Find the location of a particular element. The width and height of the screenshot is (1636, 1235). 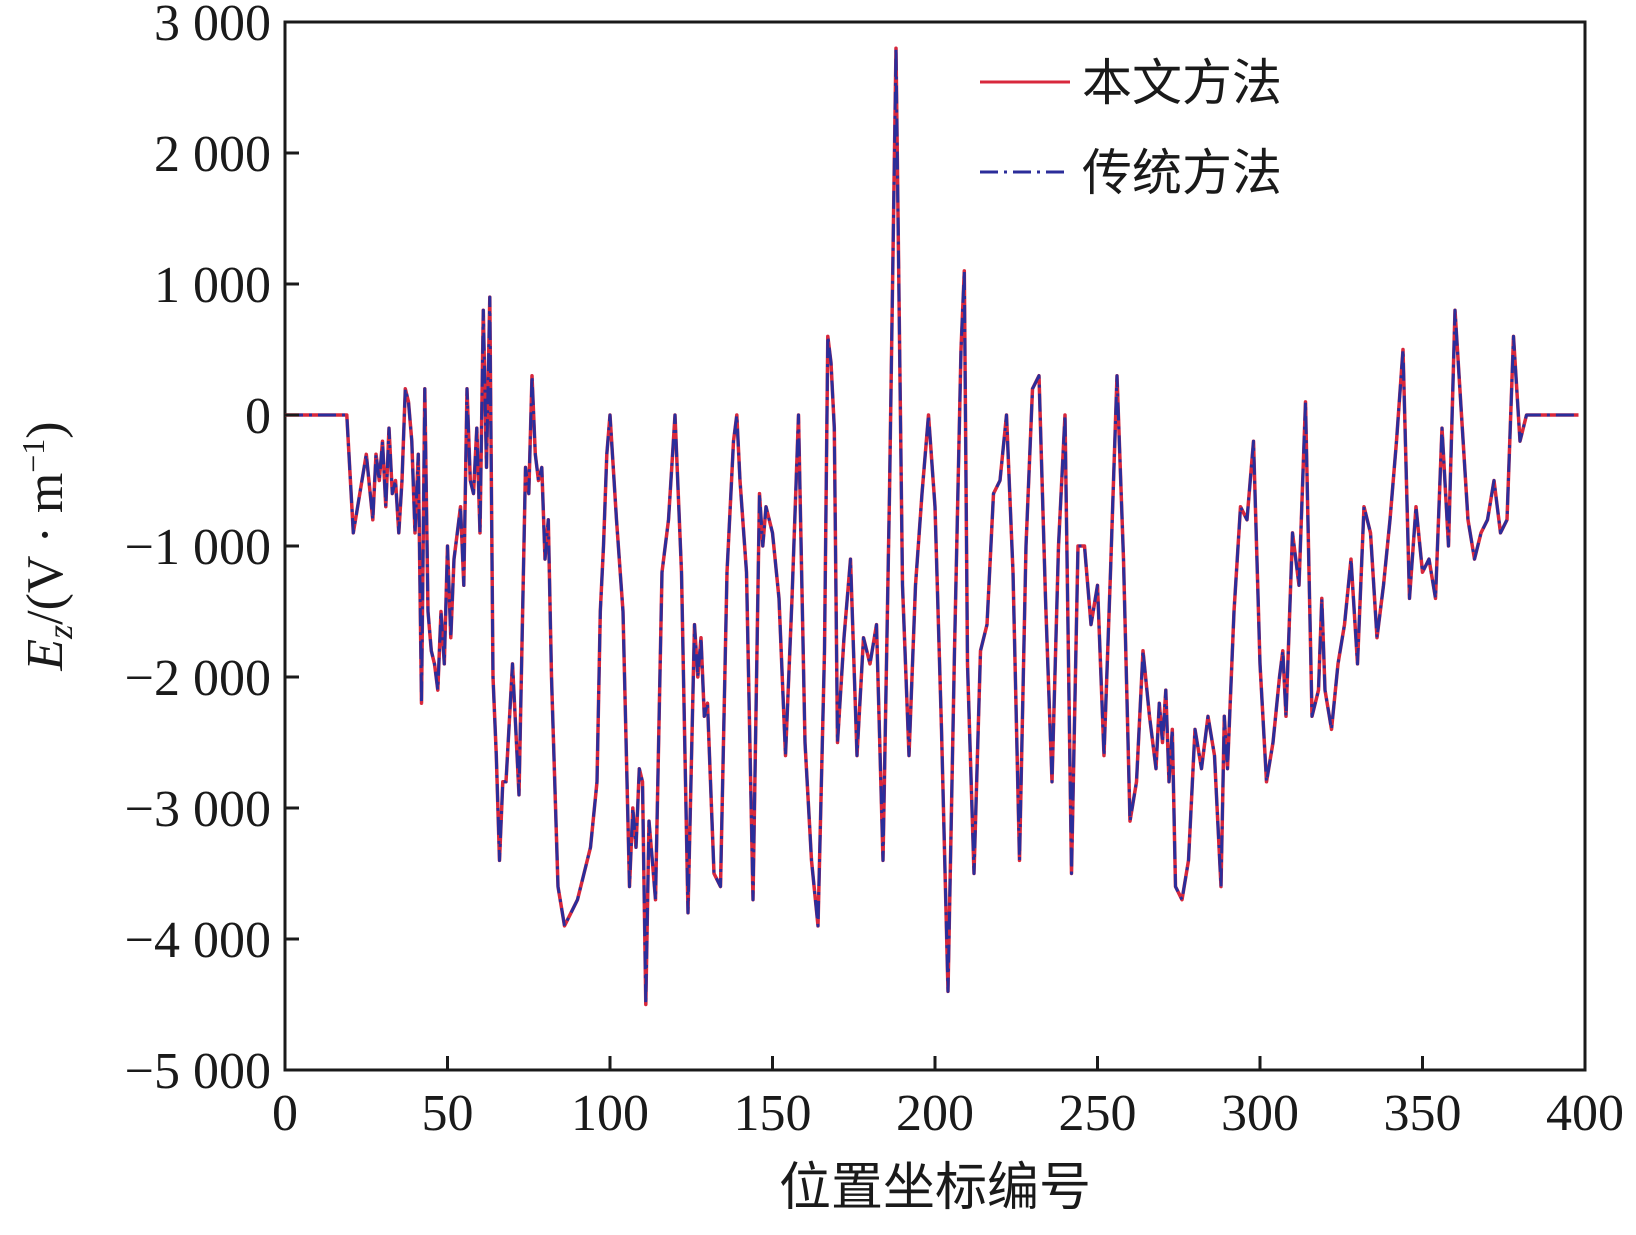

y-tick-label: −2 000 is located at coordinates (198, 678).